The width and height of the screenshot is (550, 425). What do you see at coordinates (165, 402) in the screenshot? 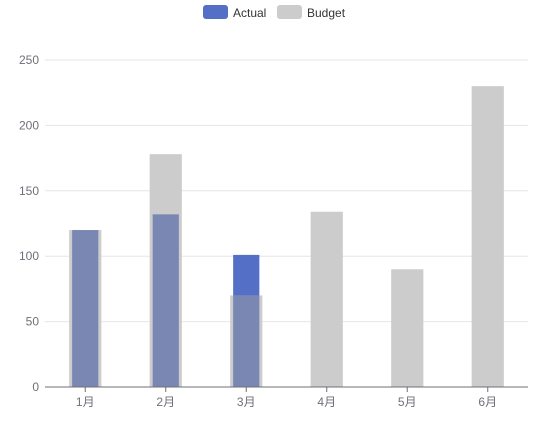
I see `x-tick-label: 2月` at bounding box center [165, 402].